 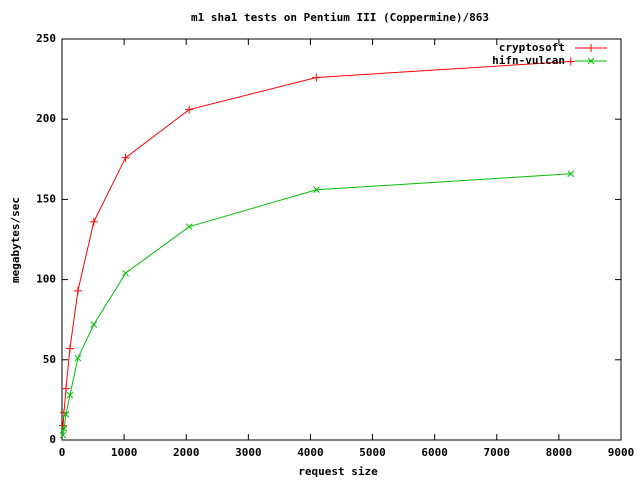 I want to click on x-tick-label: 7000, so click(x=497, y=452).